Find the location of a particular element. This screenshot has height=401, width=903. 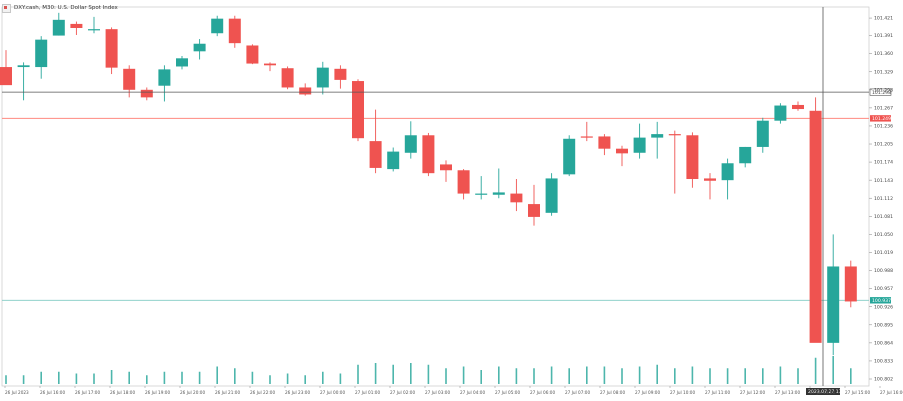

green-level-tag is located at coordinates (880, 300).